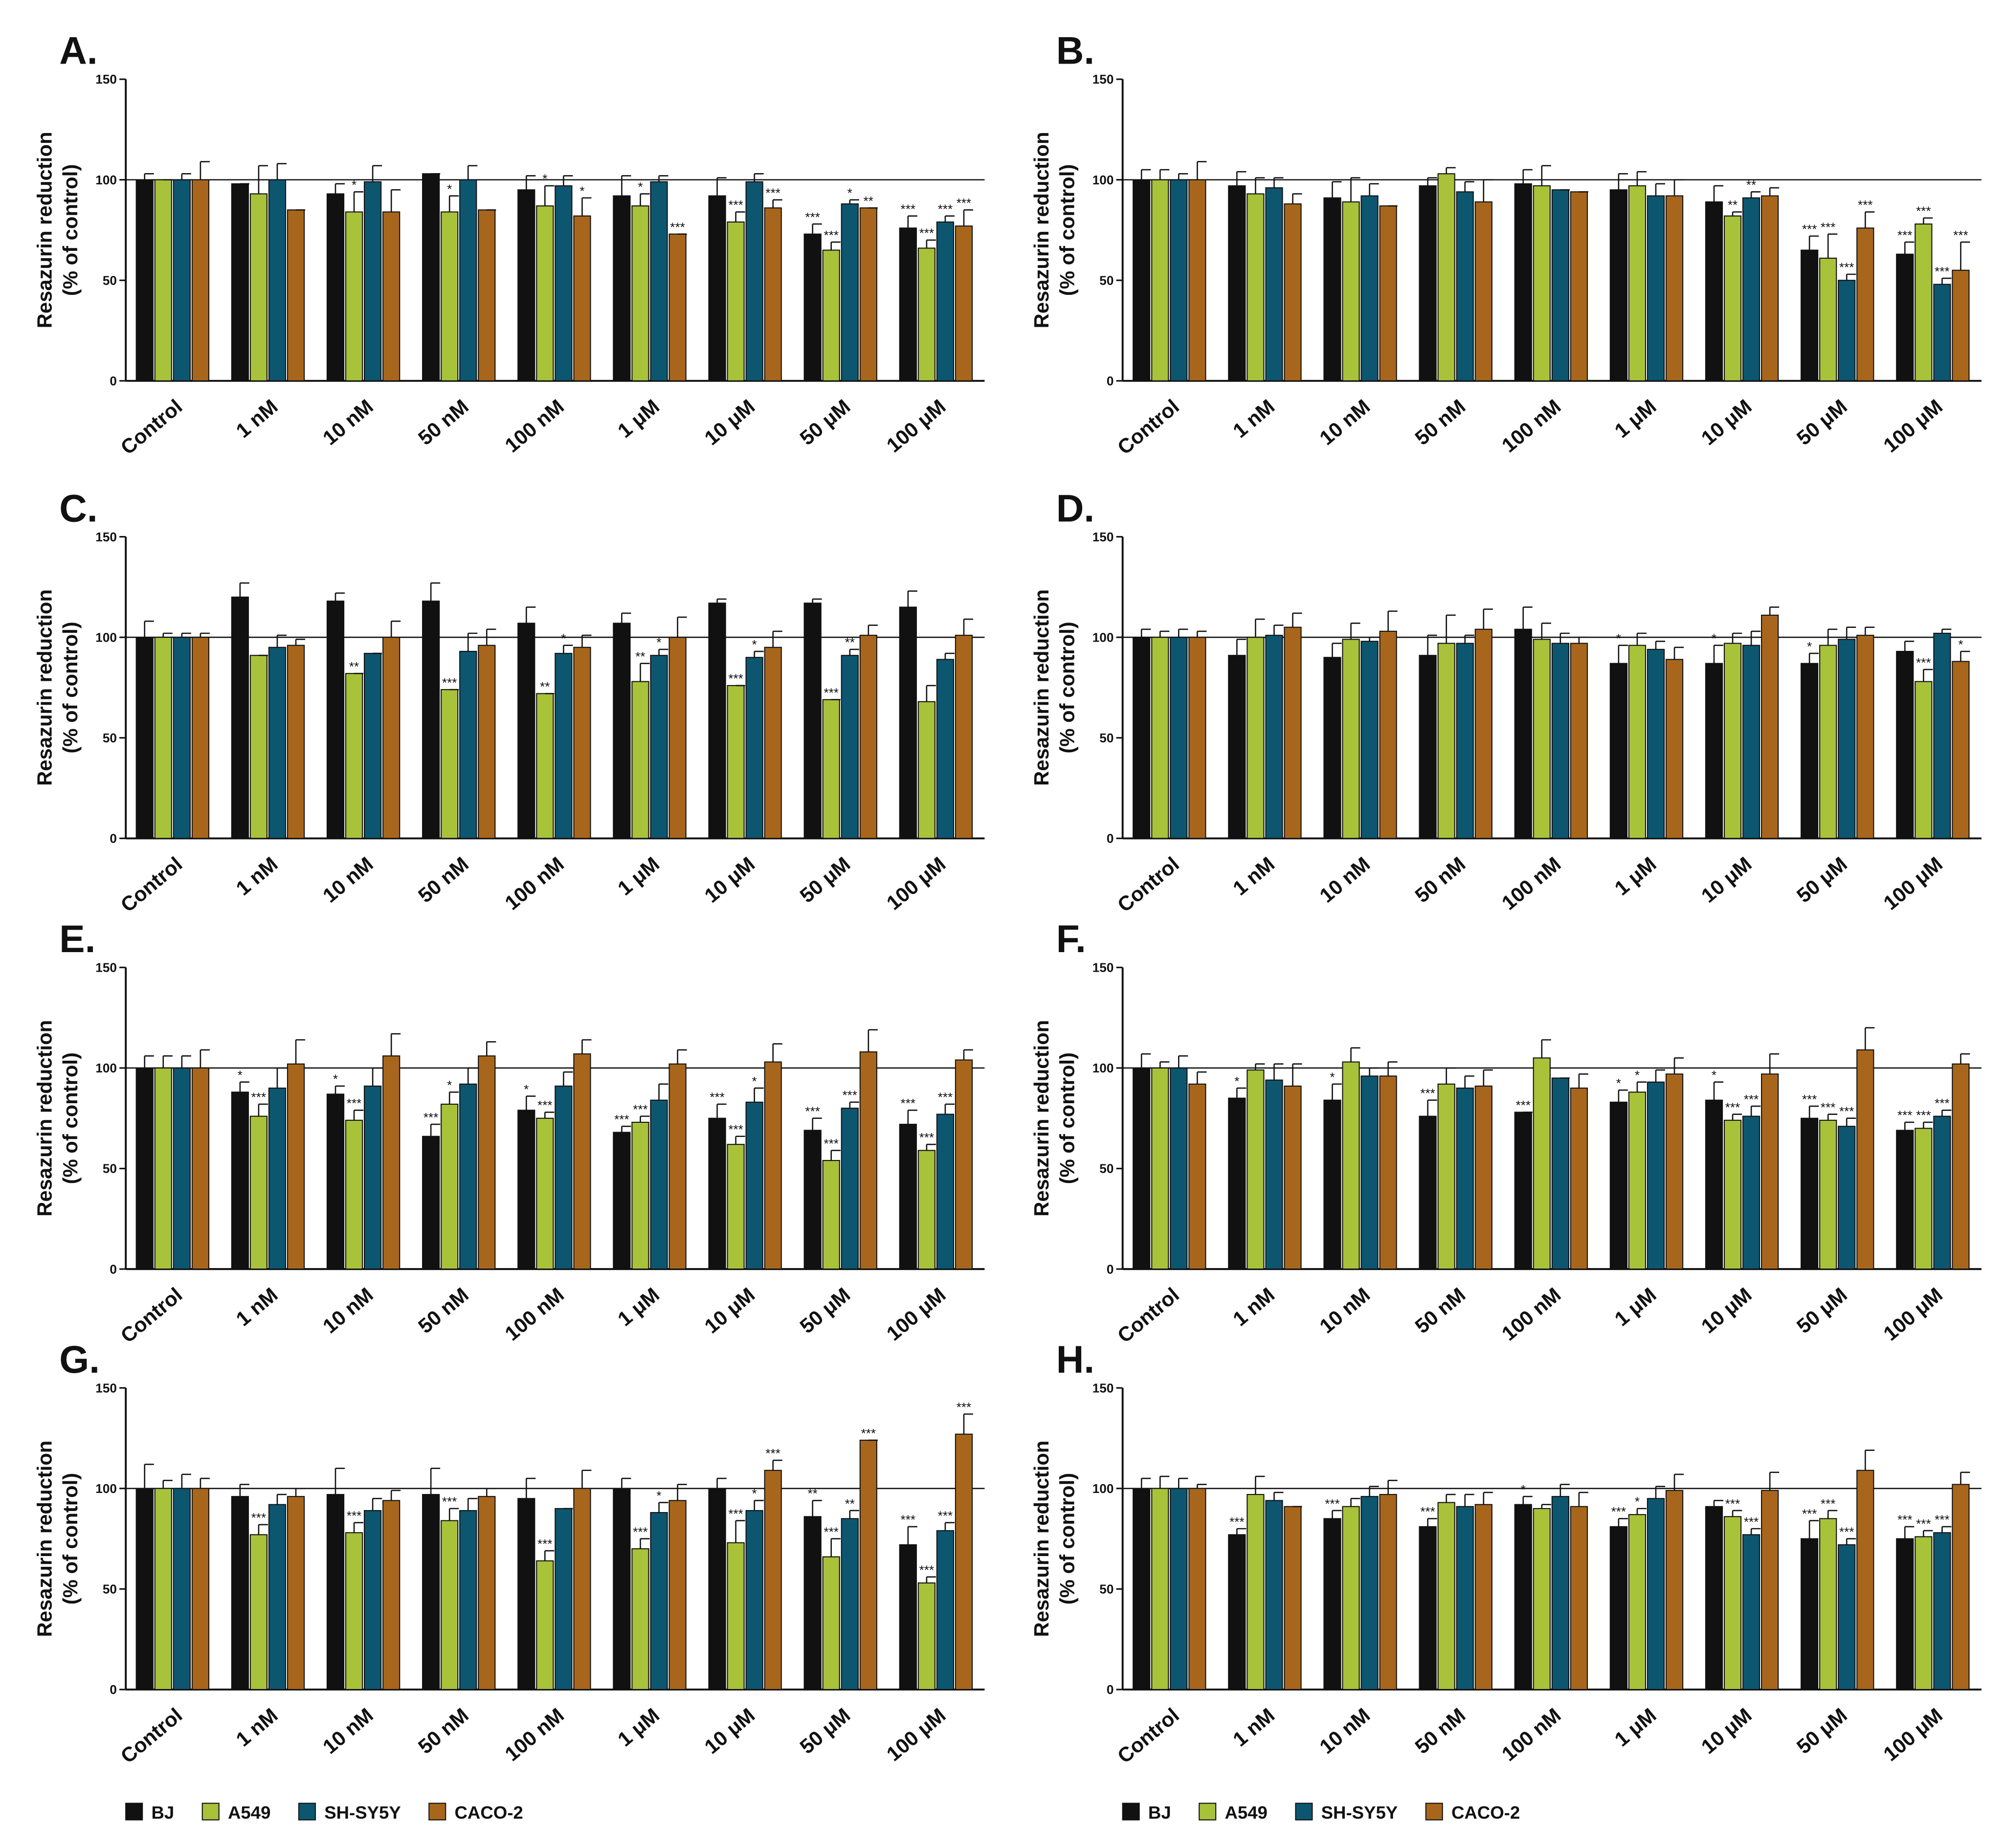 Image resolution: width=2005 pixels, height=1848 pixels. I want to click on y-tick-label: 0, so click(1110, 1269).